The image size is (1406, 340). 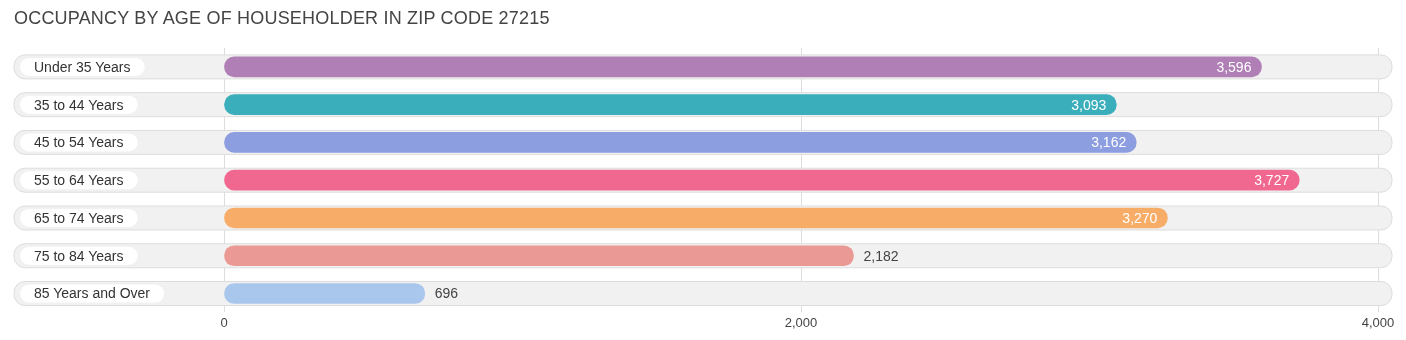 What do you see at coordinates (881, 255) in the screenshot?
I see `data-label: 2,182` at bounding box center [881, 255].